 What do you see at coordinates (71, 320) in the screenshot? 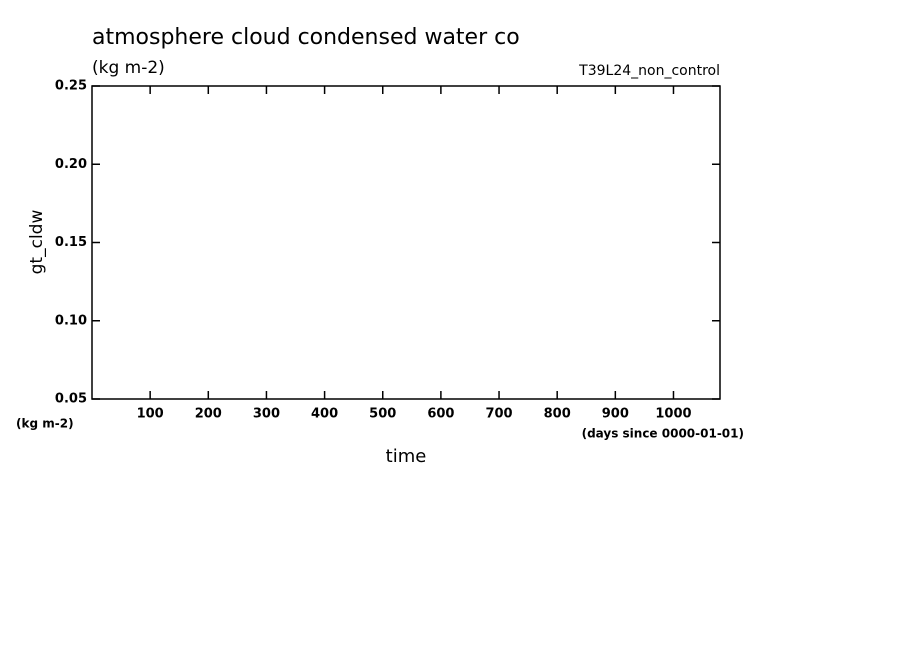
I see `y-tick-label: 0.10` at bounding box center [71, 320].